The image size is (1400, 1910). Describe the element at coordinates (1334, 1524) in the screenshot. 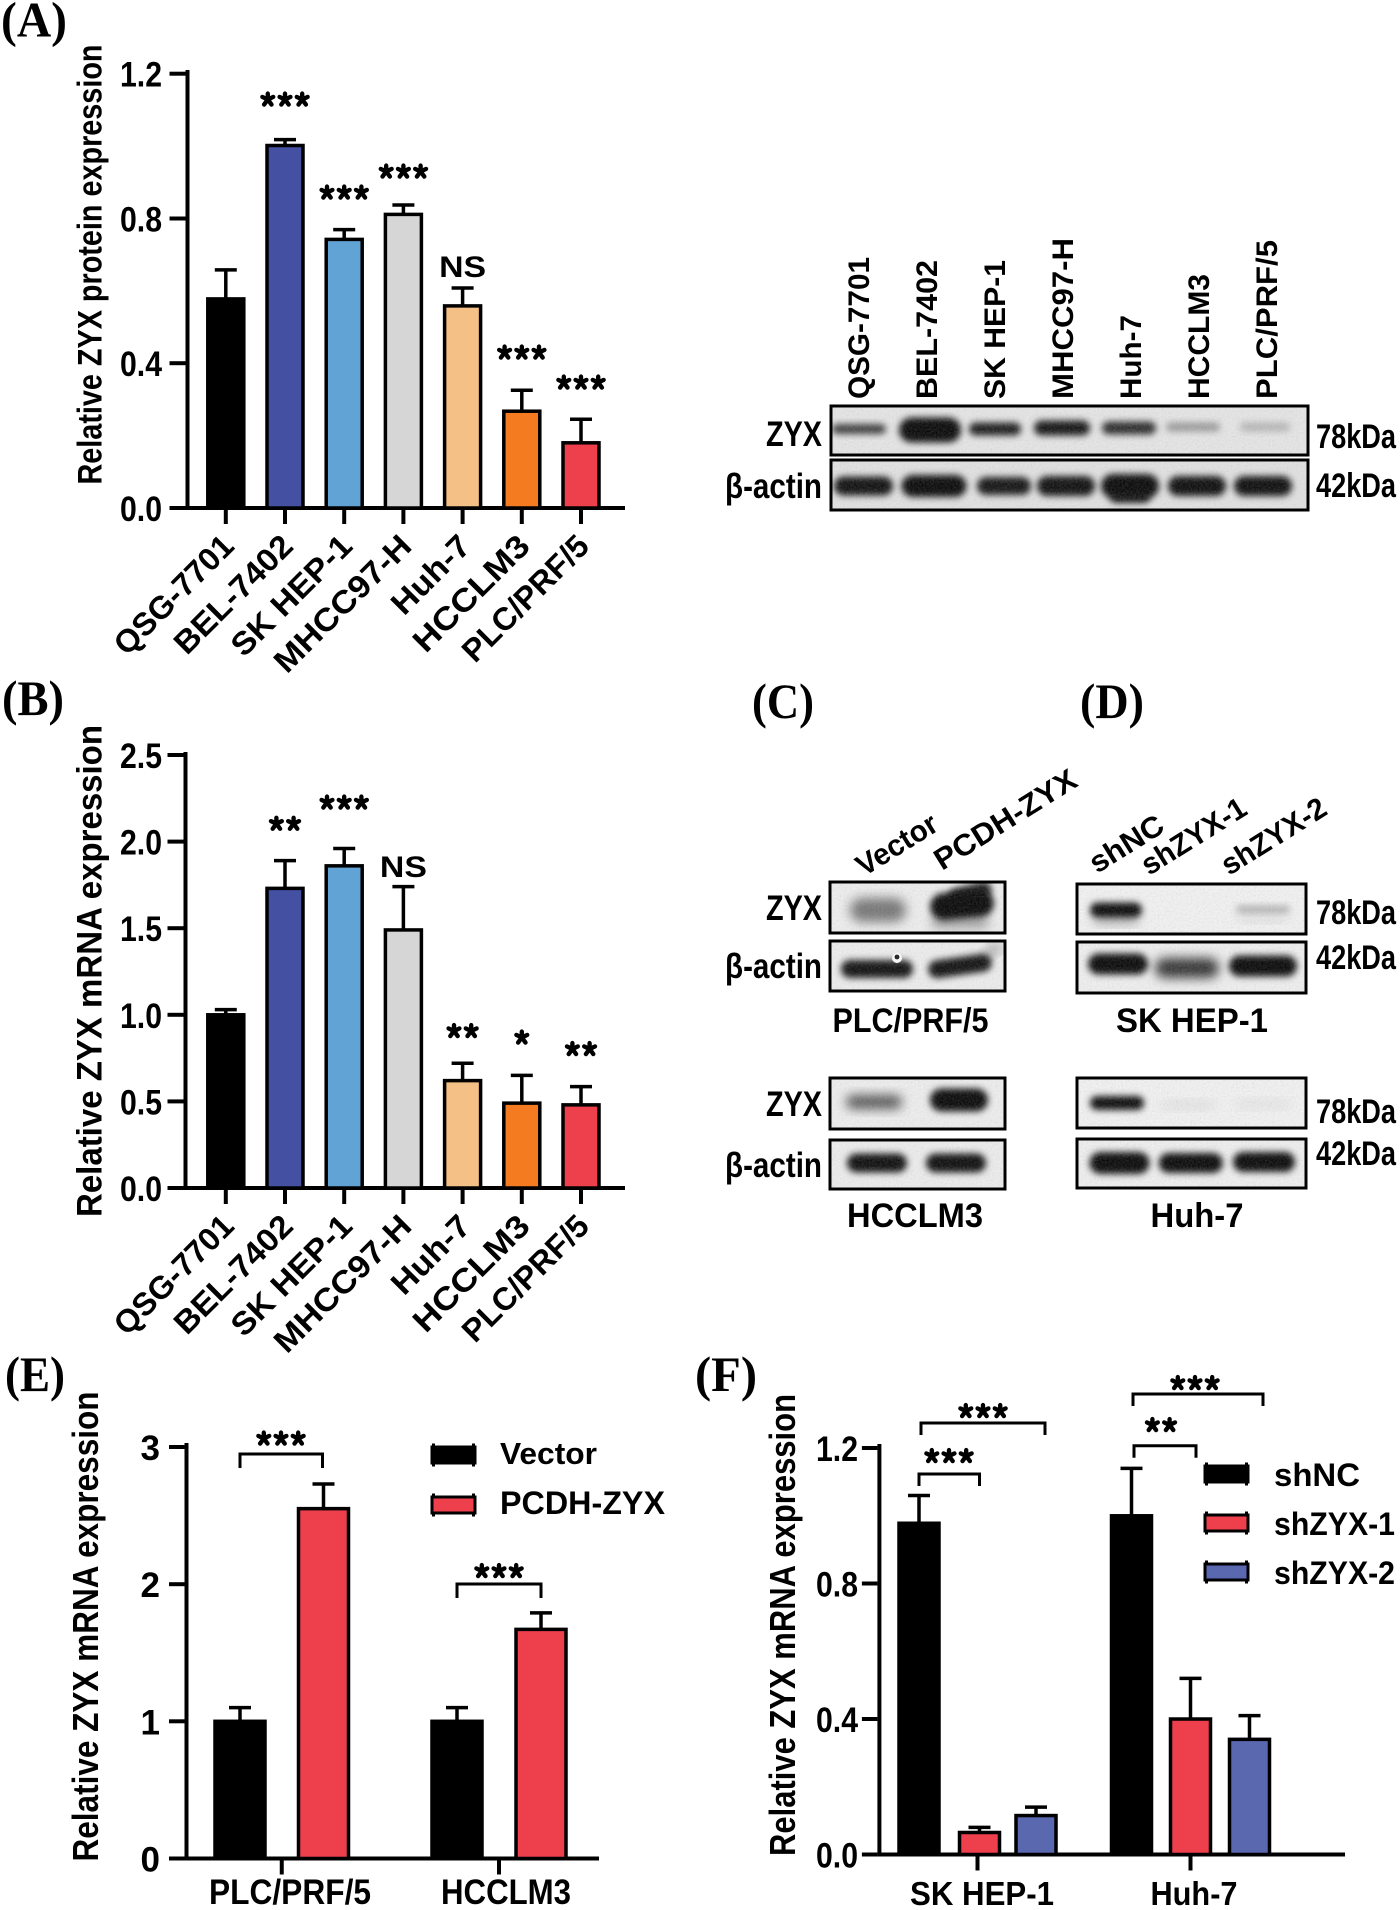

I see `svg-text: shZYX-1` at that location.